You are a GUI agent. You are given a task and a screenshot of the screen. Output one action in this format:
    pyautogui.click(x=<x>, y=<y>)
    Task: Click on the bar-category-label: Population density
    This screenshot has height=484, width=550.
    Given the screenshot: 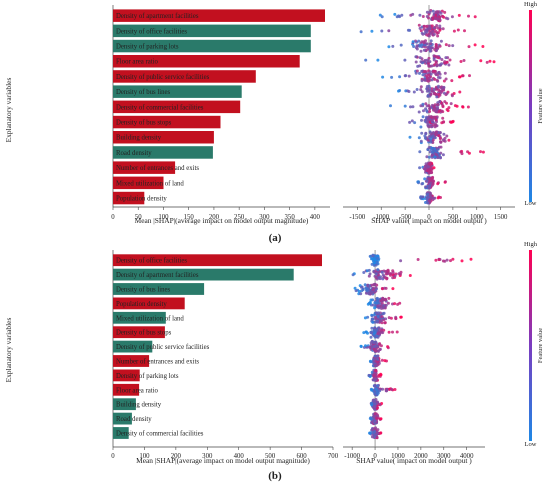 What is the action you would take?
    pyautogui.click(x=141, y=304)
    